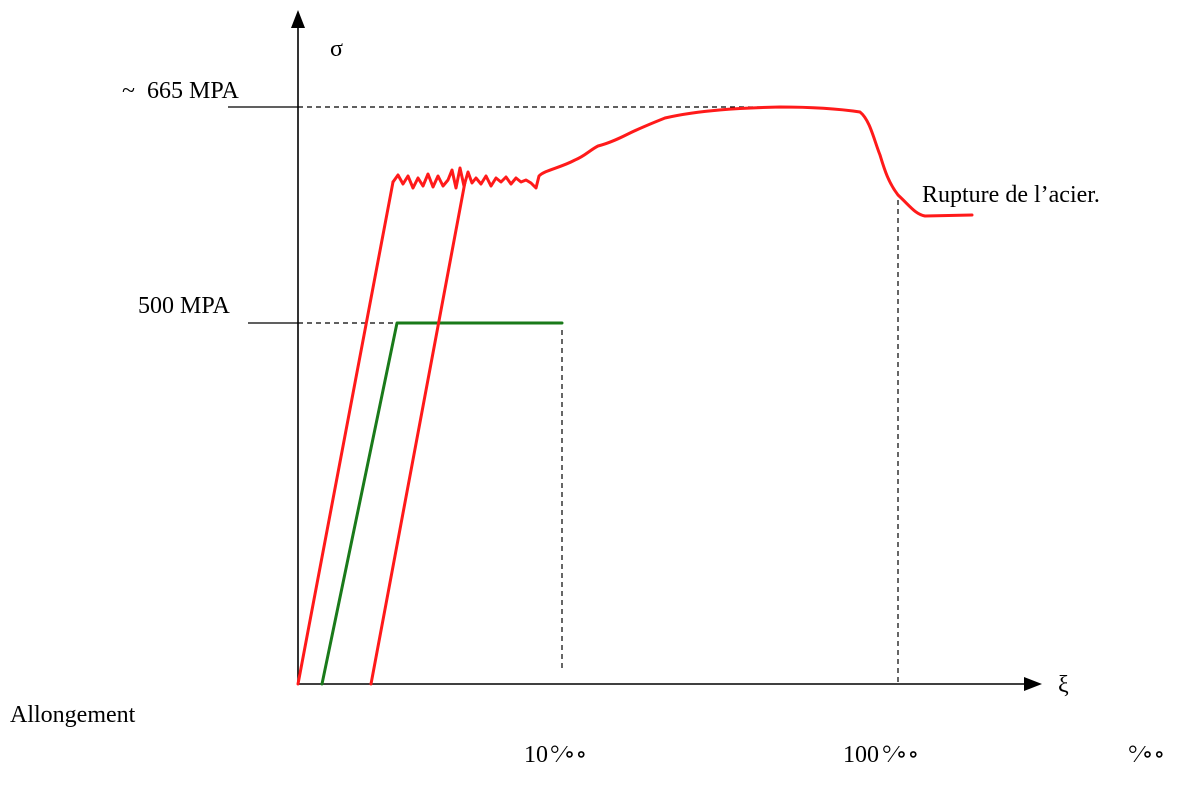 The height and width of the screenshot is (794, 1190). Describe the element at coordinates (184, 306) in the screenshot. I see `level-low-label: 500 MPA` at that location.